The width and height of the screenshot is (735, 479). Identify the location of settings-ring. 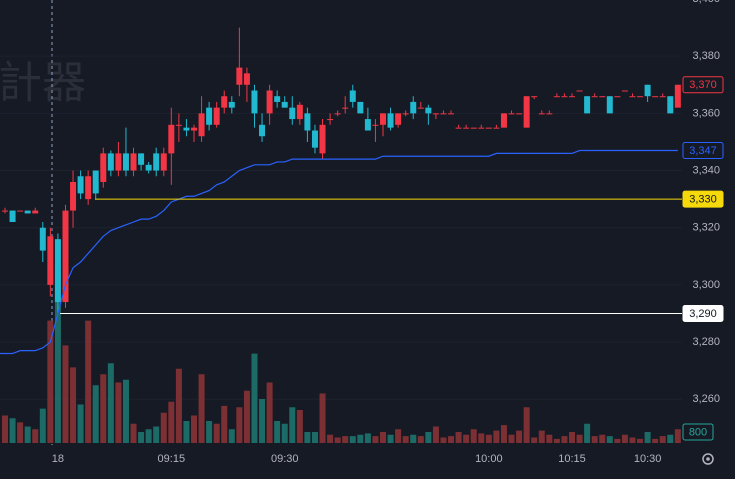
(708, 459).